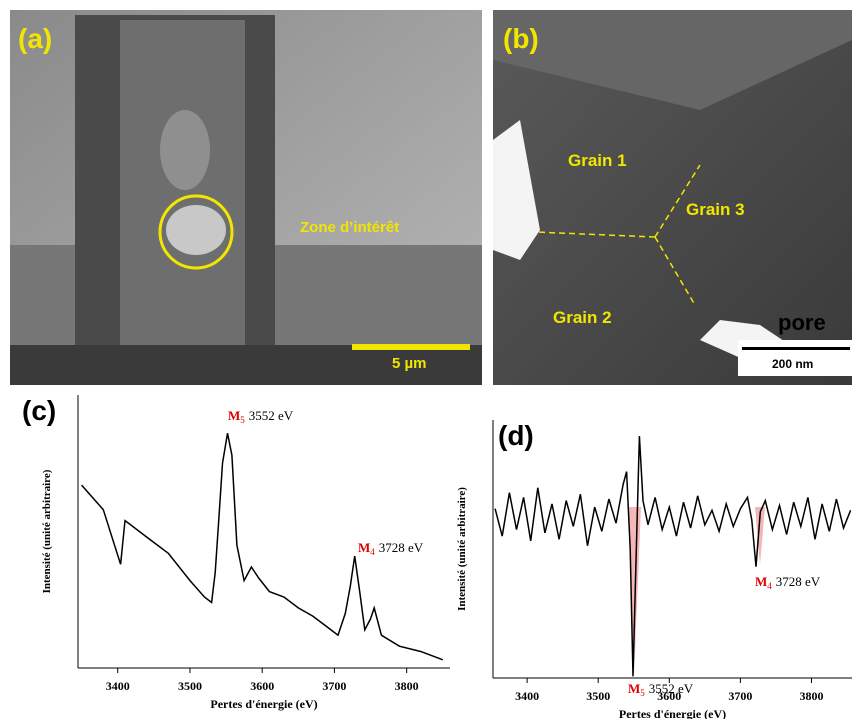 The image size is (856, 719). Describe the element at coordinates (802, 322) in the screenshot. I see `annotation: pore` at that location.